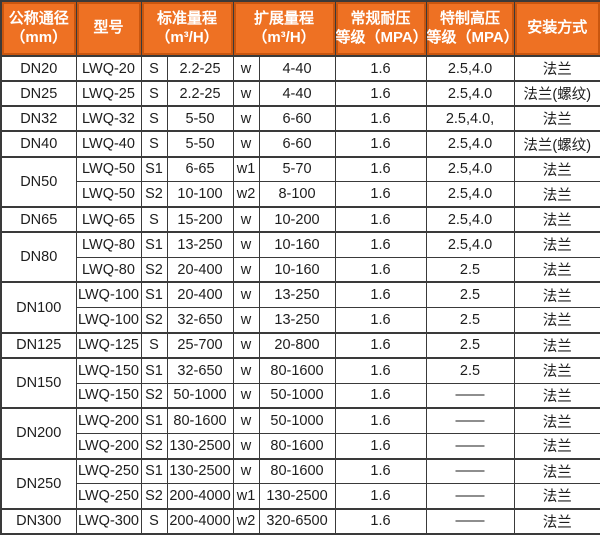  I want to click on cell-nominal-diameter: DN25, so click(38, 93).